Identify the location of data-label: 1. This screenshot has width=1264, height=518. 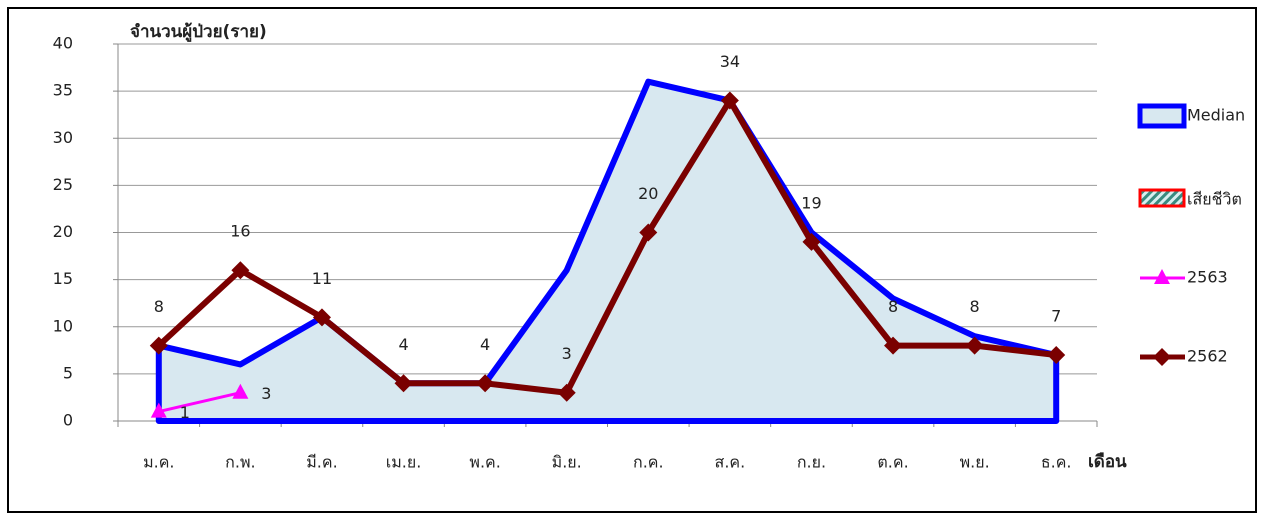
(185, 412).